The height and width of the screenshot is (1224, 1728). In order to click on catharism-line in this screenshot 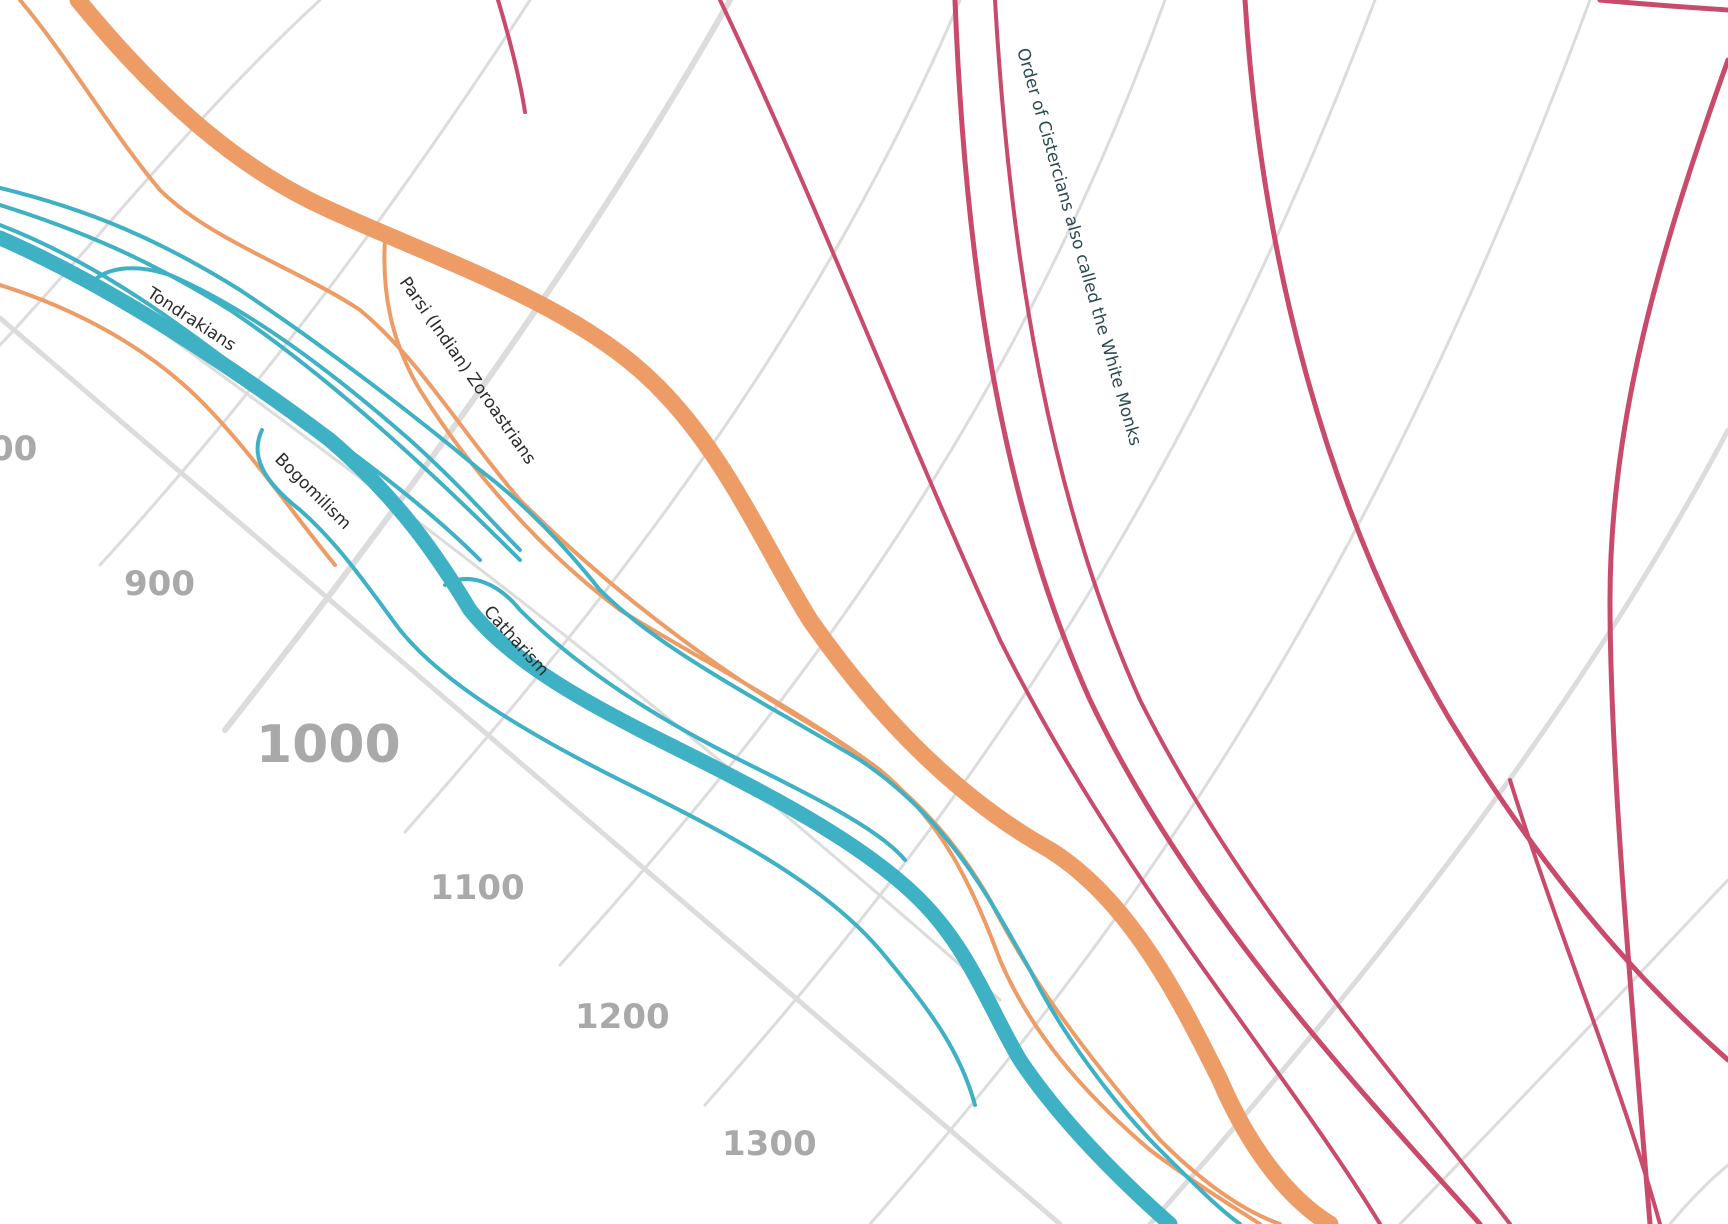, I will do `click(675, 719)`.